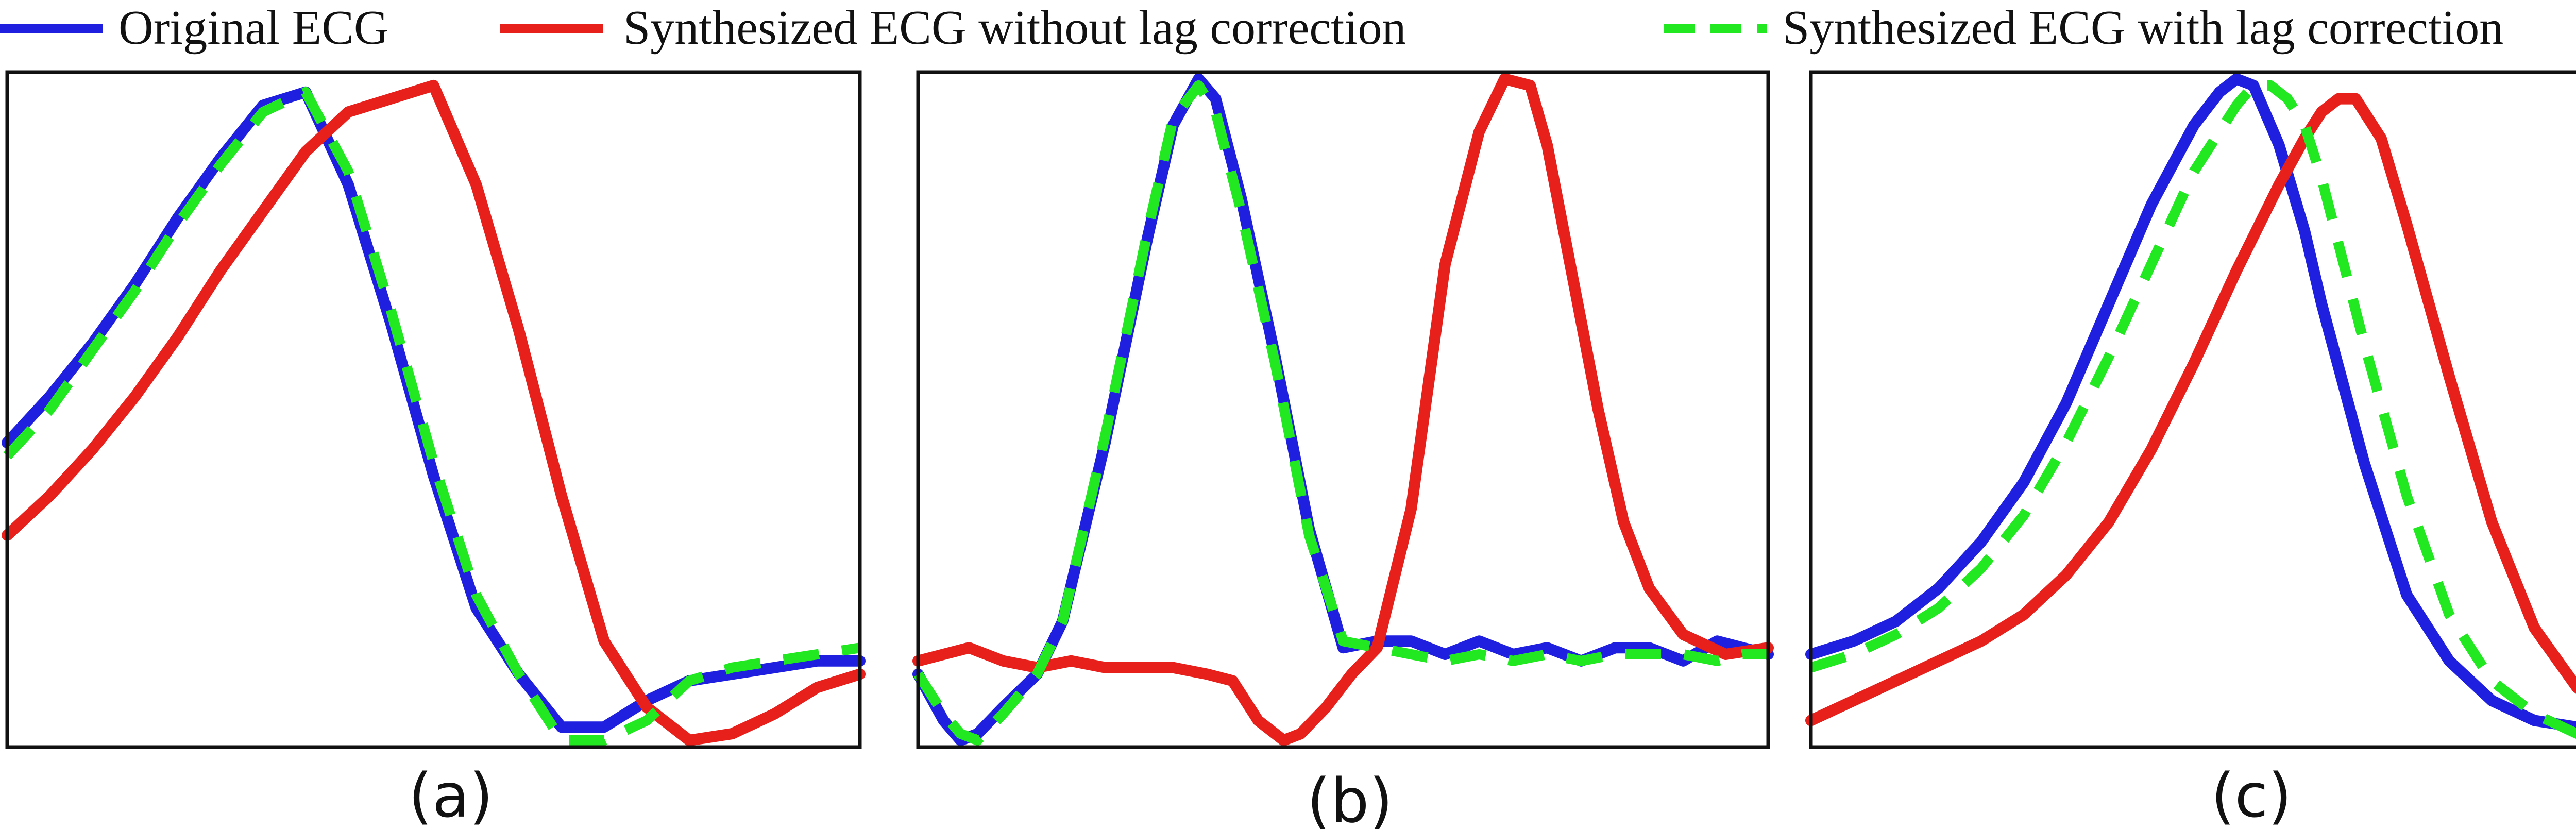 Image resolution: width=2576 pixels, height=829 pixels. I want to click on panel-caption-b: (b), so click(1350, 797).